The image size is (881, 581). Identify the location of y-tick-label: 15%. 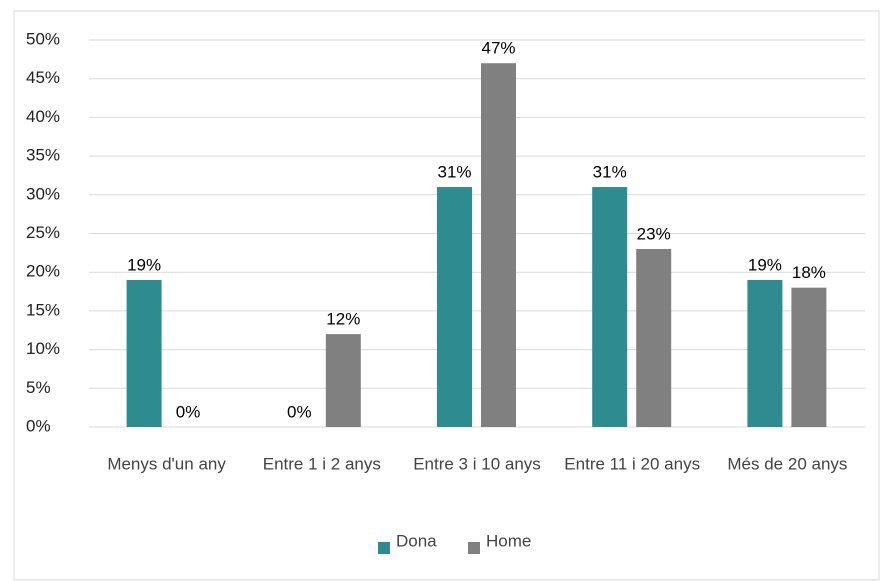
(43, 309).